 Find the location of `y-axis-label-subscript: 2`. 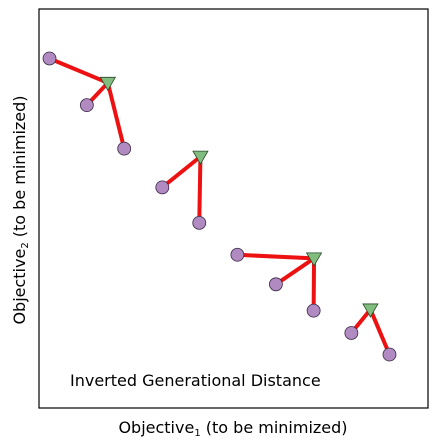

y-axis-label-subscript: 2 is located at coordinates (25, 245).